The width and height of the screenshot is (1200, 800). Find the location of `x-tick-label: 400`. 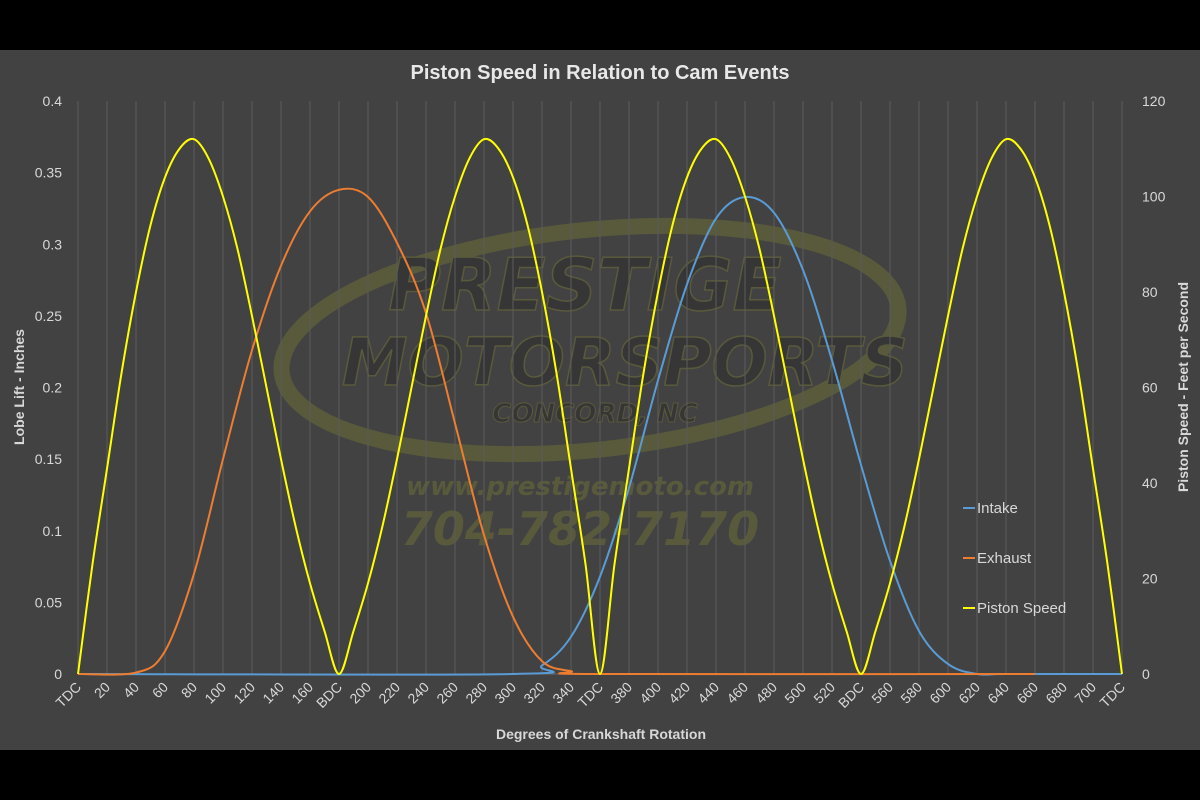

x-tick-label: 400 is located at coordinates (650, 693).